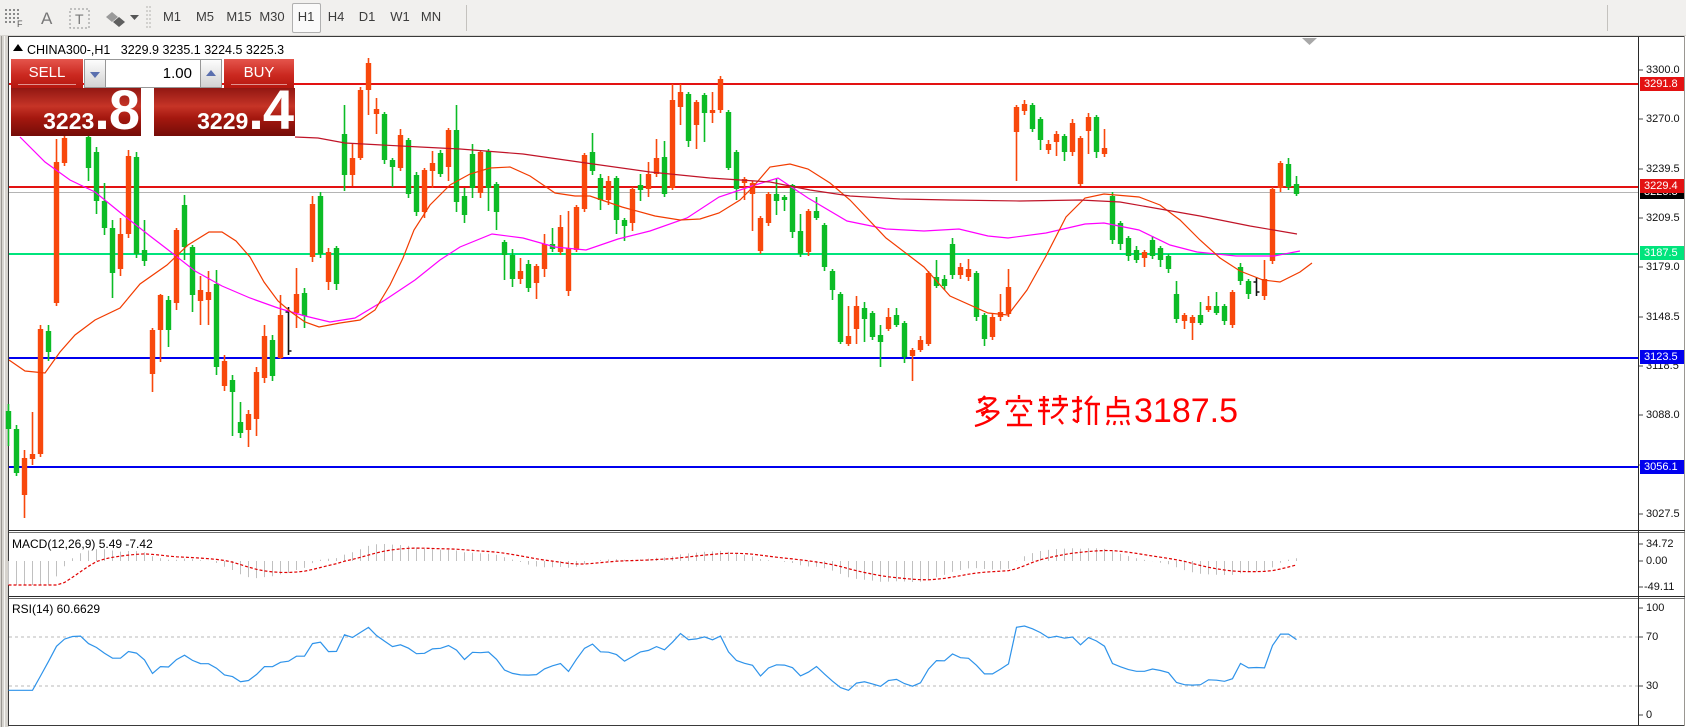 The height and width of the screenshot is (727, 1686). What do you see at coordinates (47, 18) in the screenshot?
I see `svg-text: A` at bounding box center [47, 18].